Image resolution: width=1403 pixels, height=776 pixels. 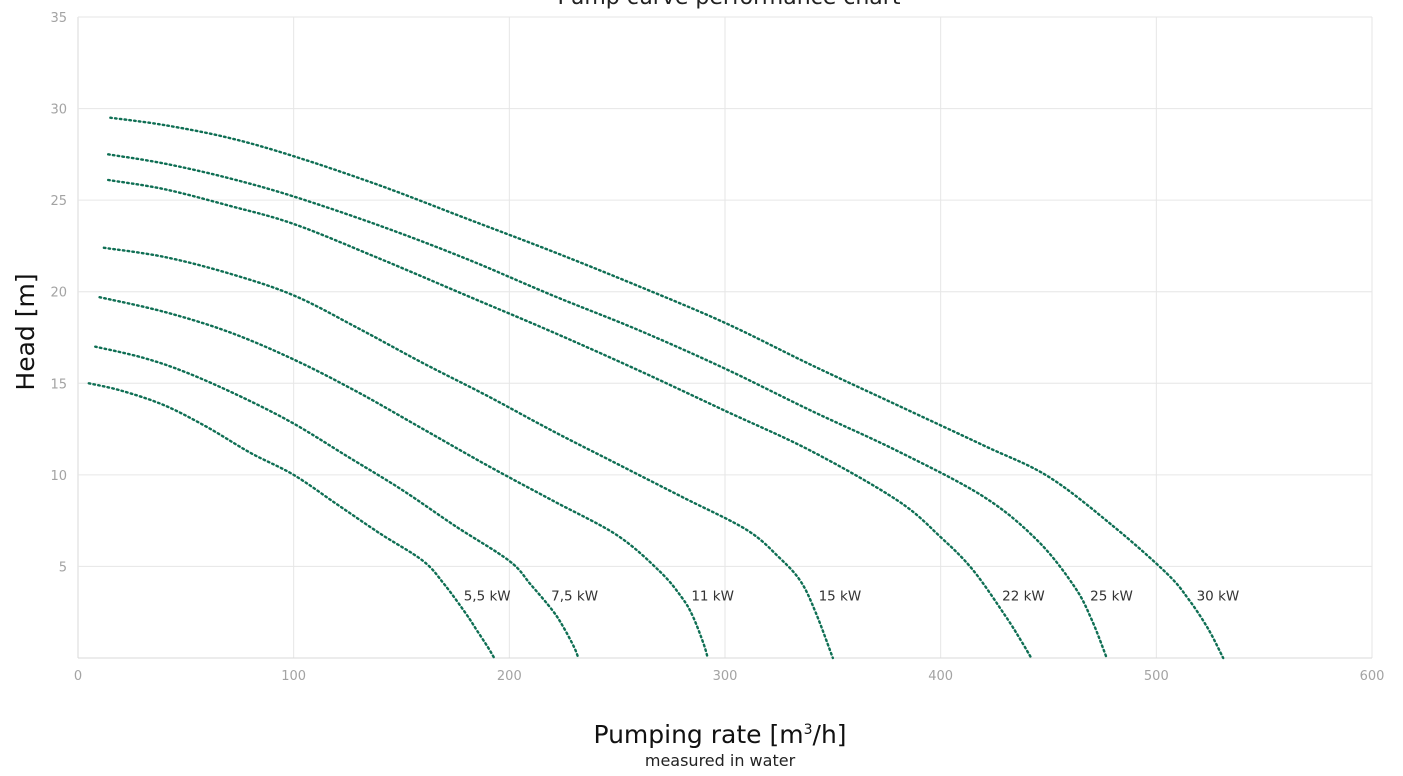 What do you see at coordinates (1156, 676) in the screenshot?
I see `x-tick-label: 500` at bounding box center [1156, 676].